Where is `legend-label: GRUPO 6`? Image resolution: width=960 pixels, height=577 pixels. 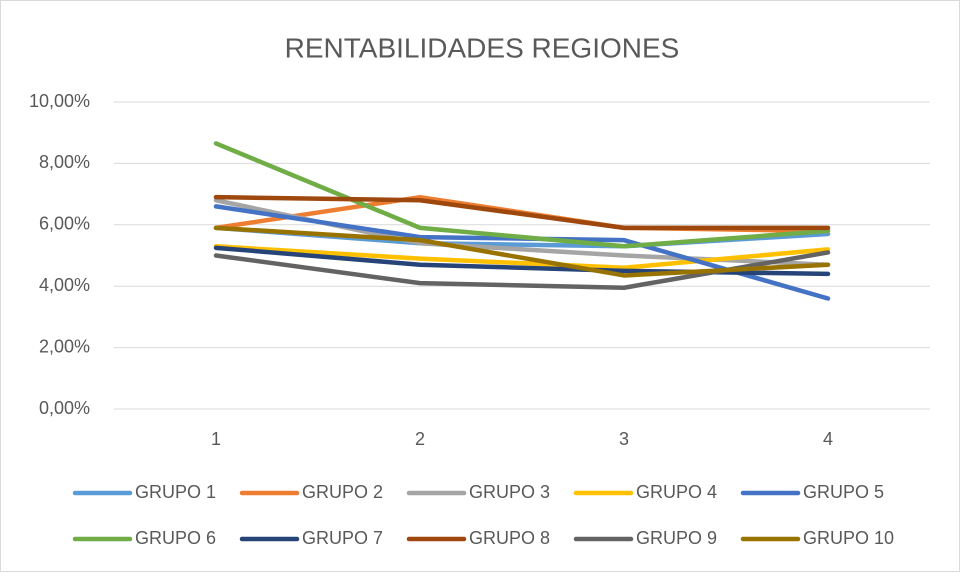
legend-label: GRUPO 6 is located at coordinates (175, 538).